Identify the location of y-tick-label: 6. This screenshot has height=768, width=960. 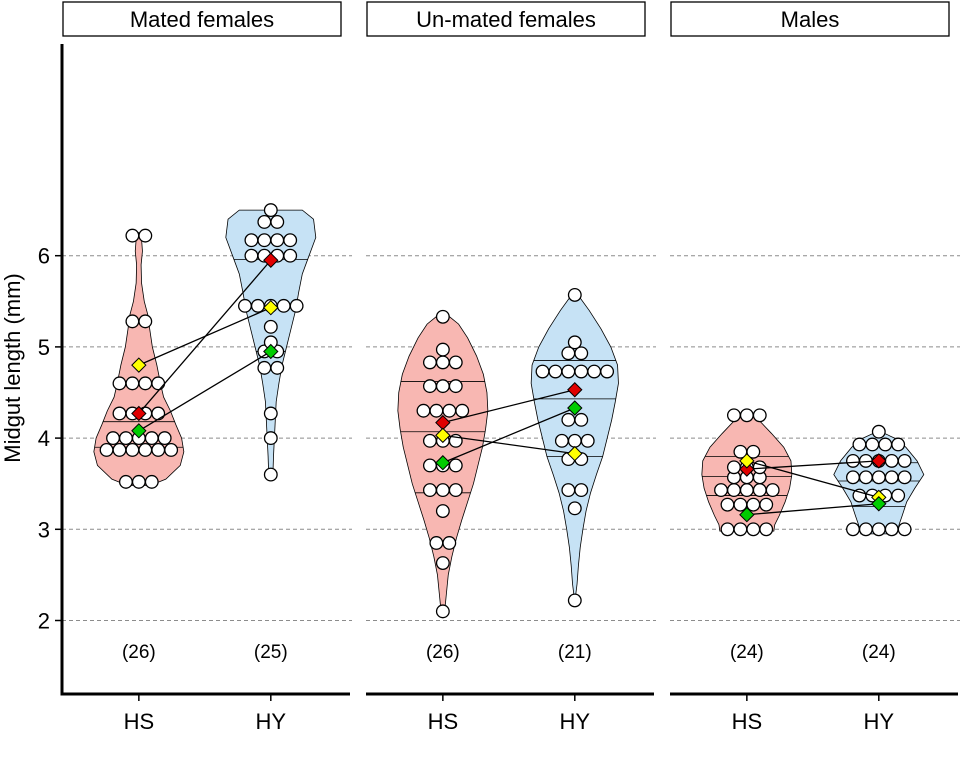
(44, 256).